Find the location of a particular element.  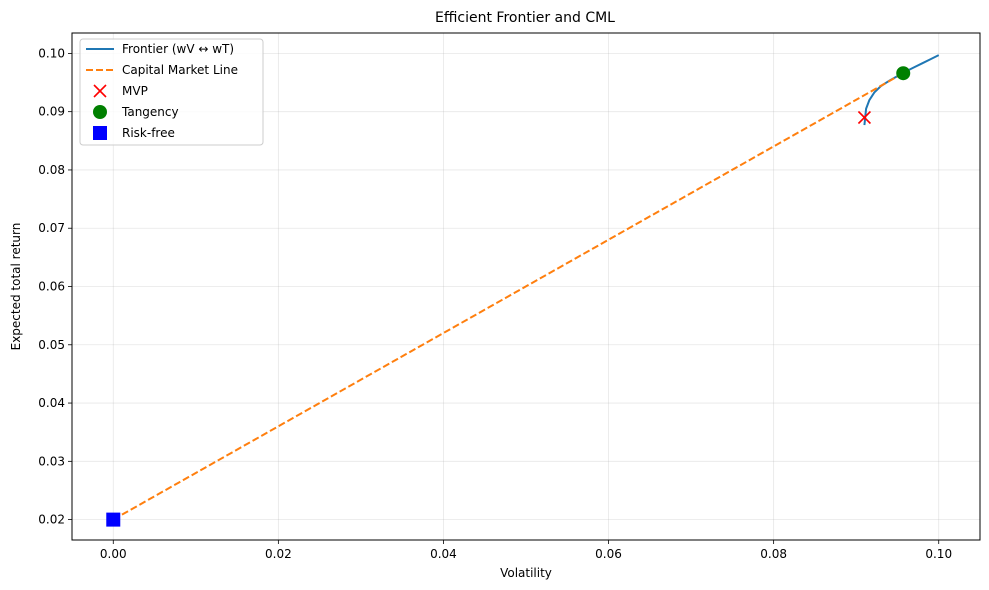

y-tick-label: 0.05 is located at coordinates (51, 345).